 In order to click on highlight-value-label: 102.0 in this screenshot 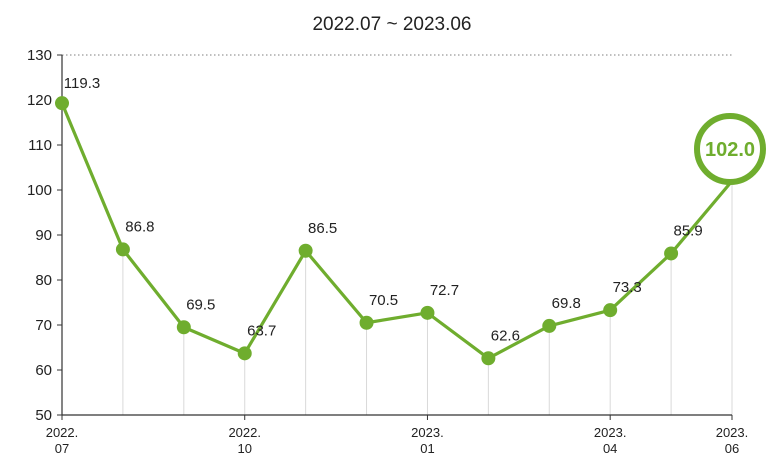, I will do `click(730, 150)`.